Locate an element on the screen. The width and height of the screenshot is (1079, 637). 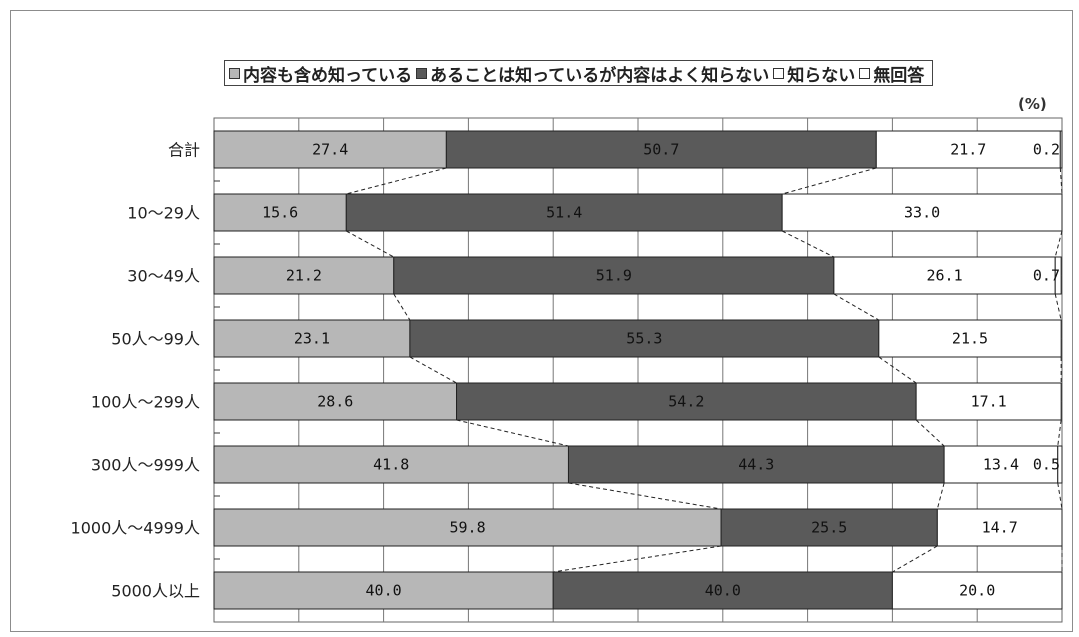
data-label: 21.7 is located at coordinates (968, 150).